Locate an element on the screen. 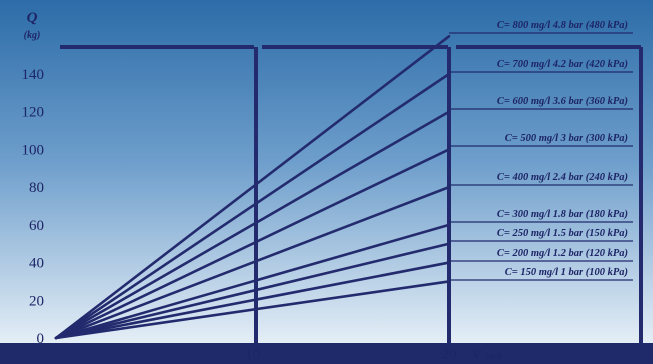  x-tick-10: 10 is located at coordinates (252, 355).